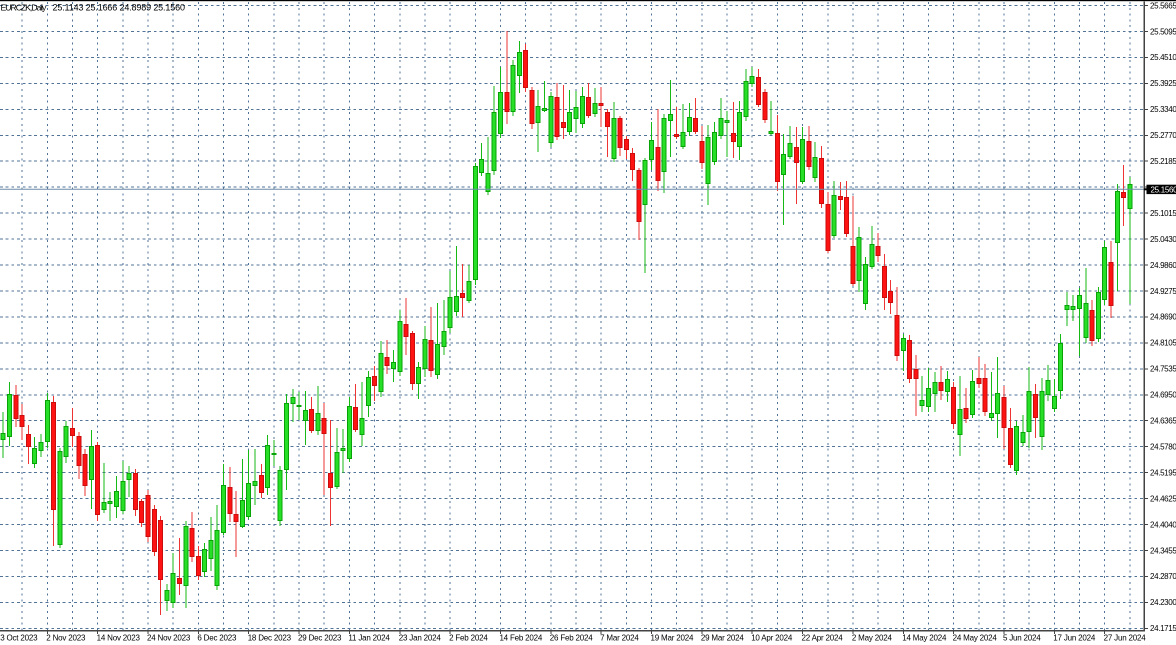 This screenshot has height=645, width=1176. Describe the element at coordinates (1163, 5) in the screenshot. I see `svg-text: 25.5665` at that location.